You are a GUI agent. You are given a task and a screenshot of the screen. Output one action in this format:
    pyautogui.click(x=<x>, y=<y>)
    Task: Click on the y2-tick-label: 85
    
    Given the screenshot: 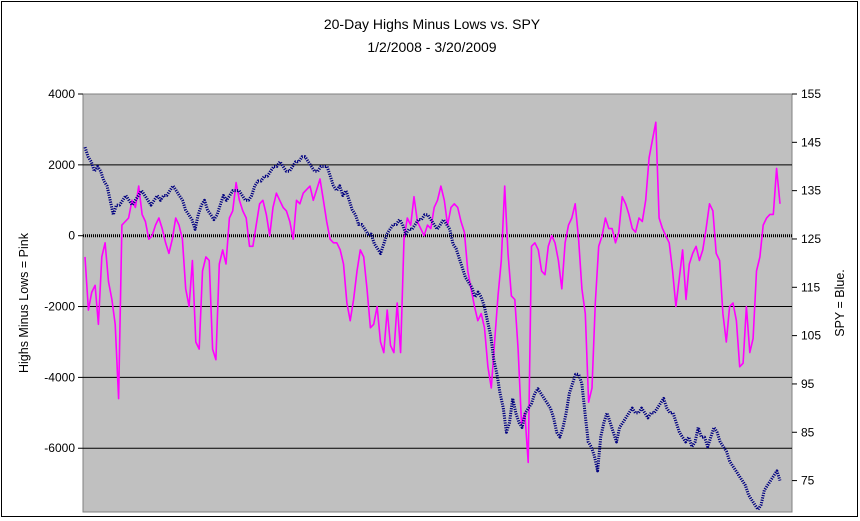 What is the action you would take?
    pyautogui.click(x=808, y=432)
    